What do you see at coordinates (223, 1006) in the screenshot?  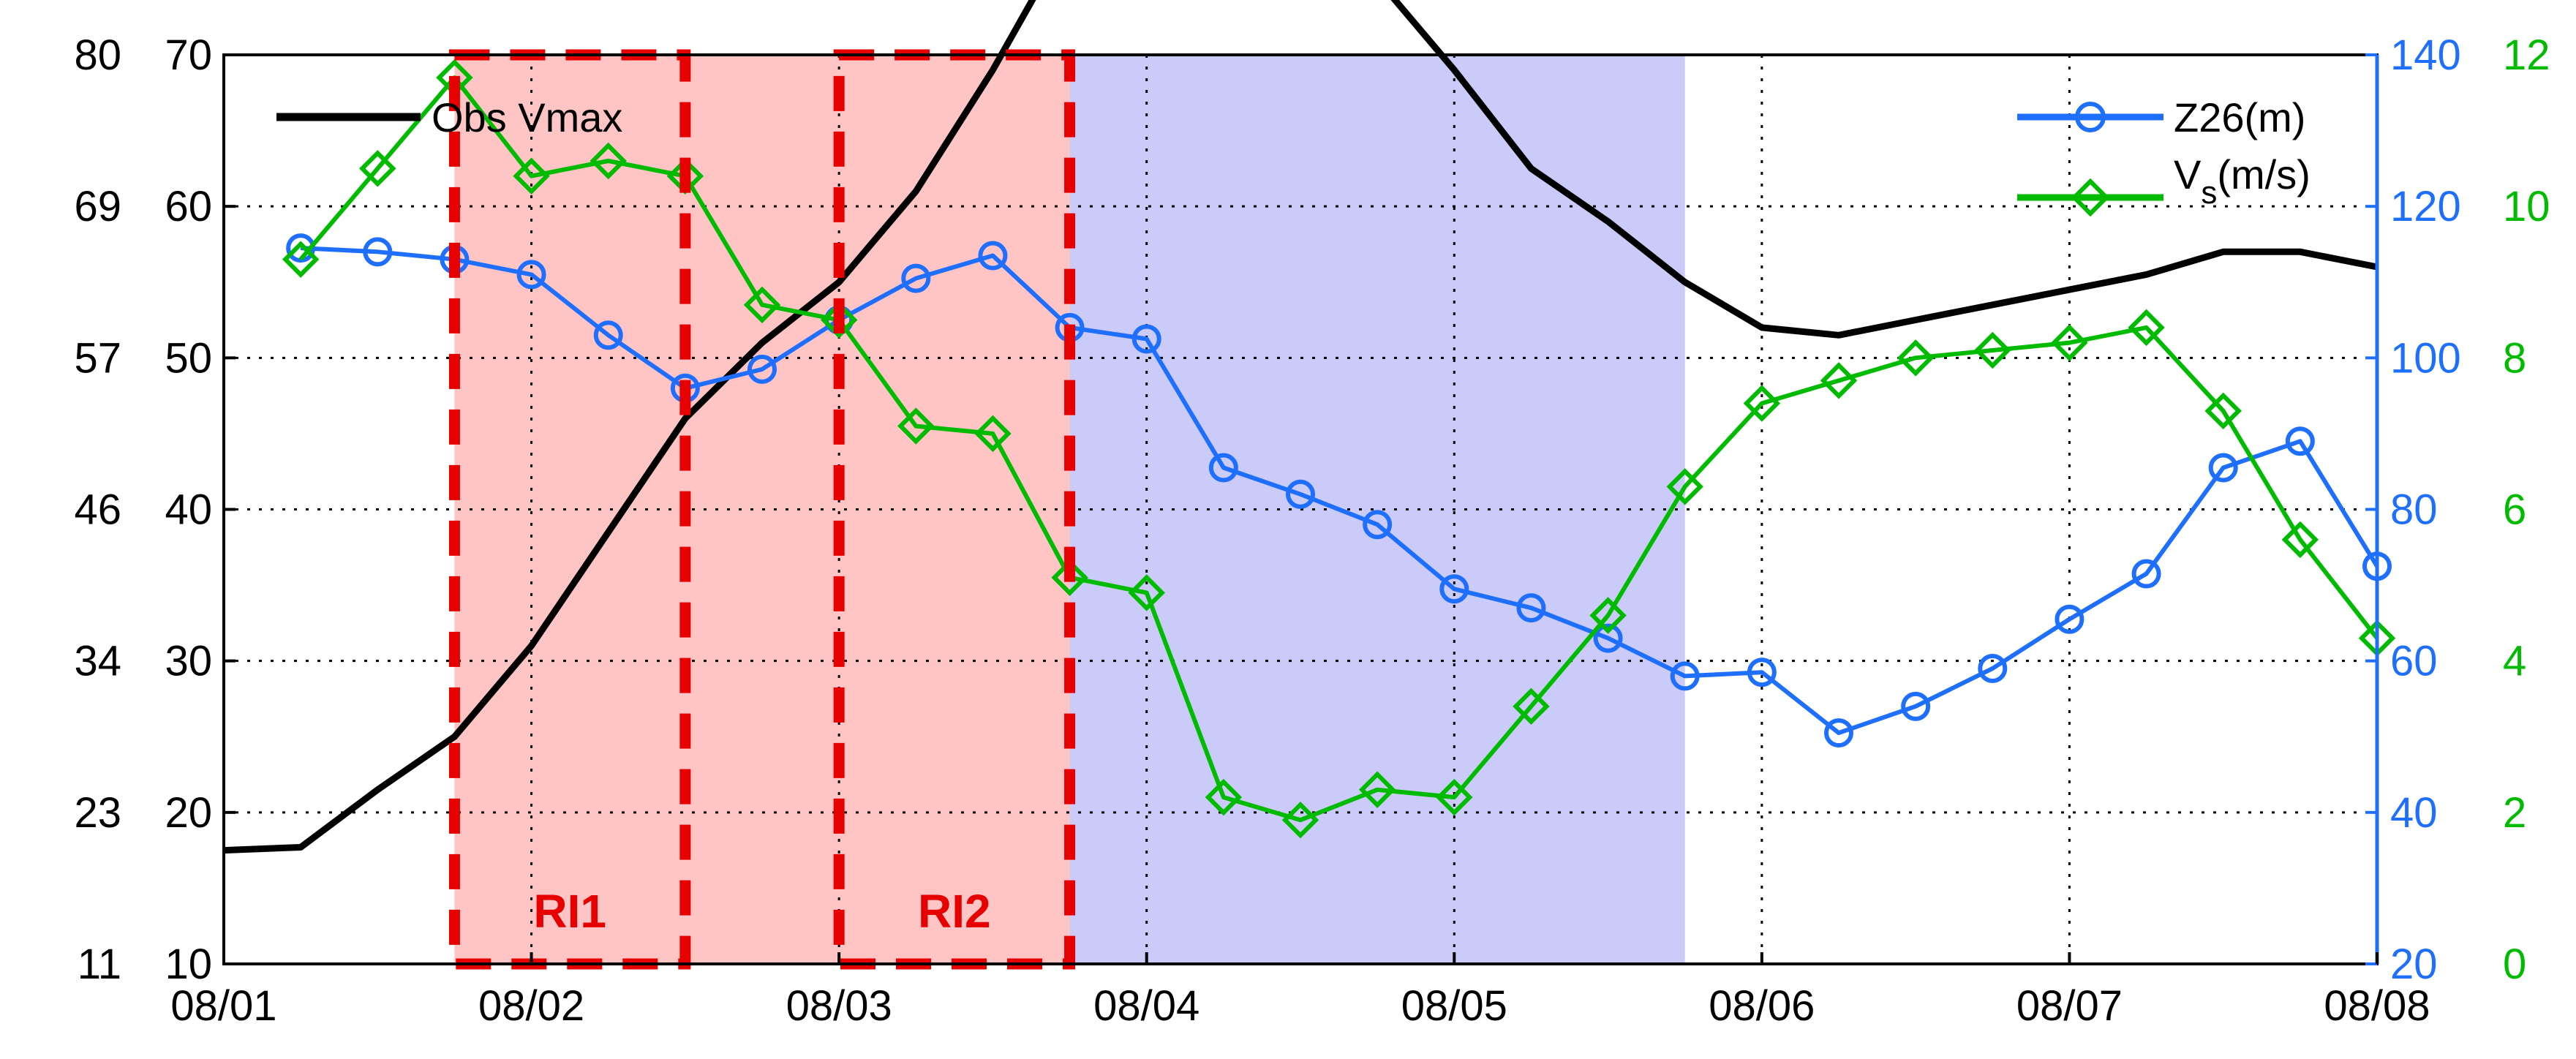 I see `x-tick-label: 08/01` at bounding box center [223, 1006].